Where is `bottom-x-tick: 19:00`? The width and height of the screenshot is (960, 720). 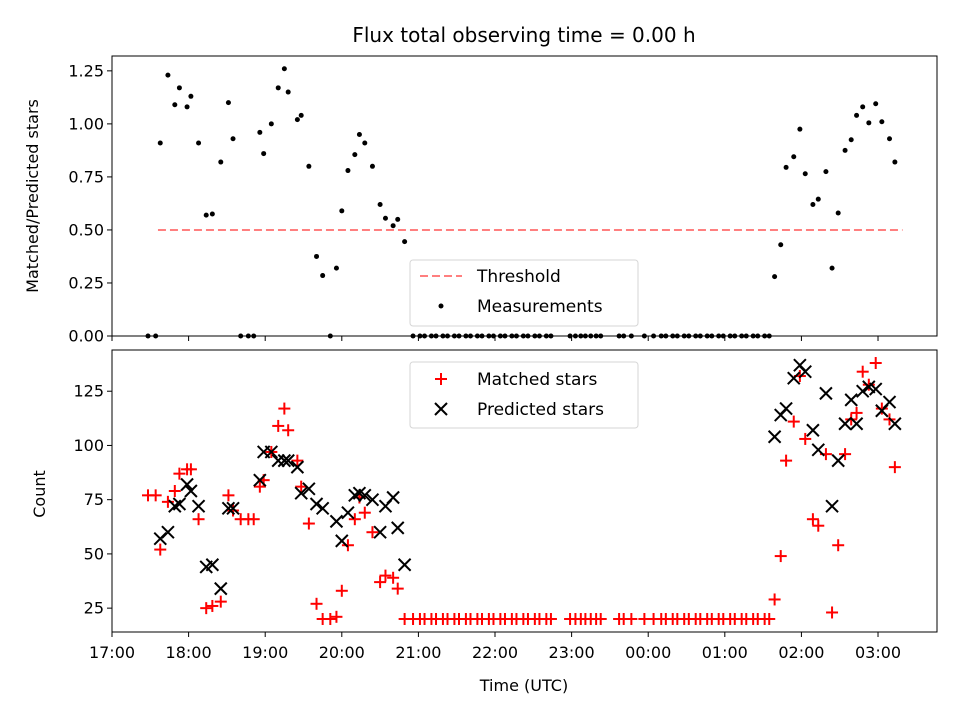
bottom-x-tick: 19:00 is located at coordinates (265, 647).